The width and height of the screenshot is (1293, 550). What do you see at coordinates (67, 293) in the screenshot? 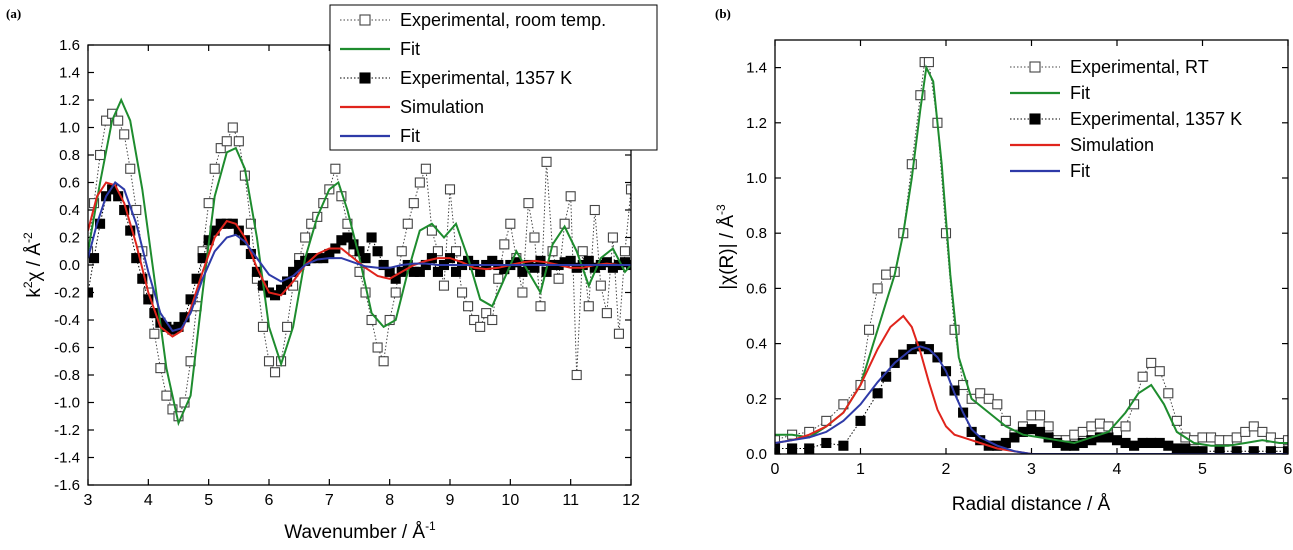
I see `y-tick-label: -0.2` at bounding box center [67, 293].